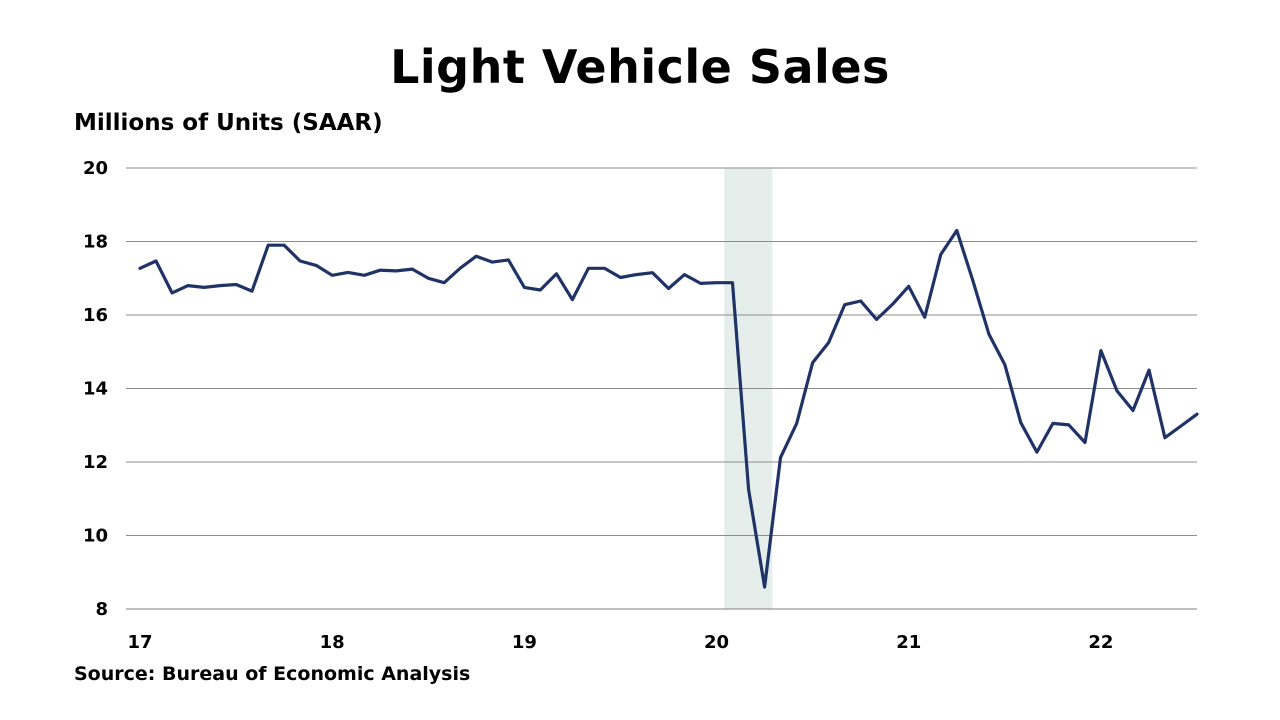  Describe the element at coordinates (139, 642) in the screenshot. I see `x-tick-label-17: 17` at that location.